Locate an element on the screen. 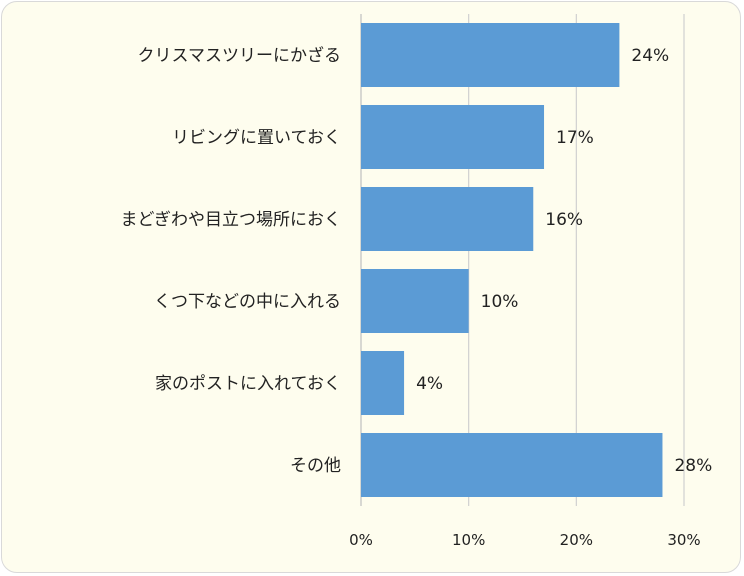 This screenshot has height=576, width=744. data-label: 10% is located at coordinates (500, 302).